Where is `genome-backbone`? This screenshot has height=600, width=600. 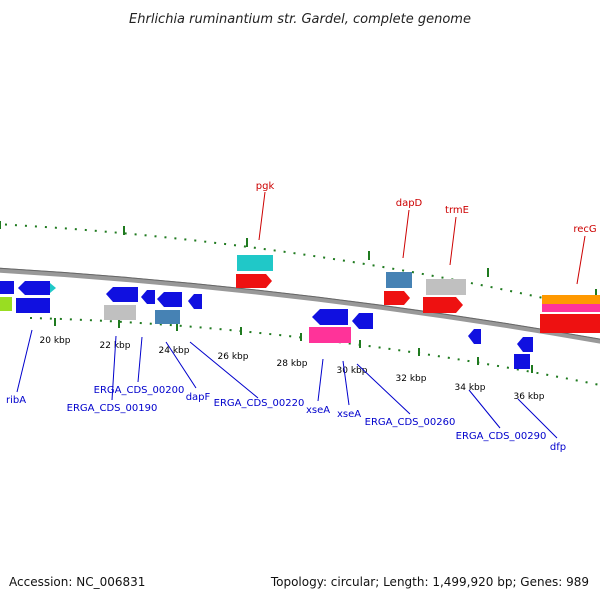
genome-backbone is located at coordinates (300, 305).